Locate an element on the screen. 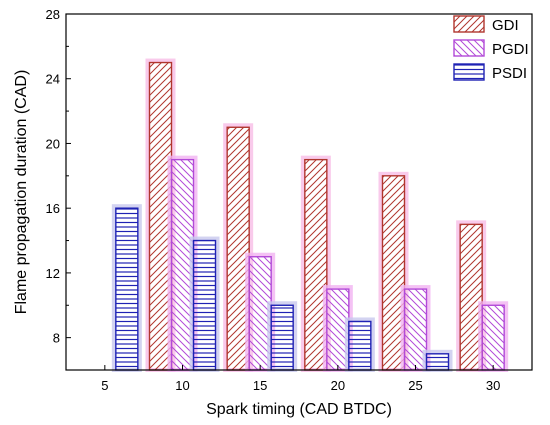  y-tick-label-12: 12 is located at coordinates (53, 273).